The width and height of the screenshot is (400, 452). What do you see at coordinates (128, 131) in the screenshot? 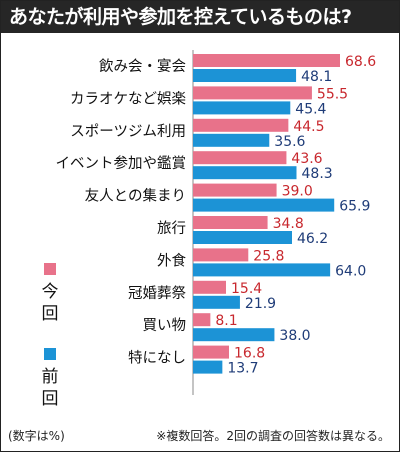
I see `category-label: スポーツジム利用` at bounding box center [128, 131].